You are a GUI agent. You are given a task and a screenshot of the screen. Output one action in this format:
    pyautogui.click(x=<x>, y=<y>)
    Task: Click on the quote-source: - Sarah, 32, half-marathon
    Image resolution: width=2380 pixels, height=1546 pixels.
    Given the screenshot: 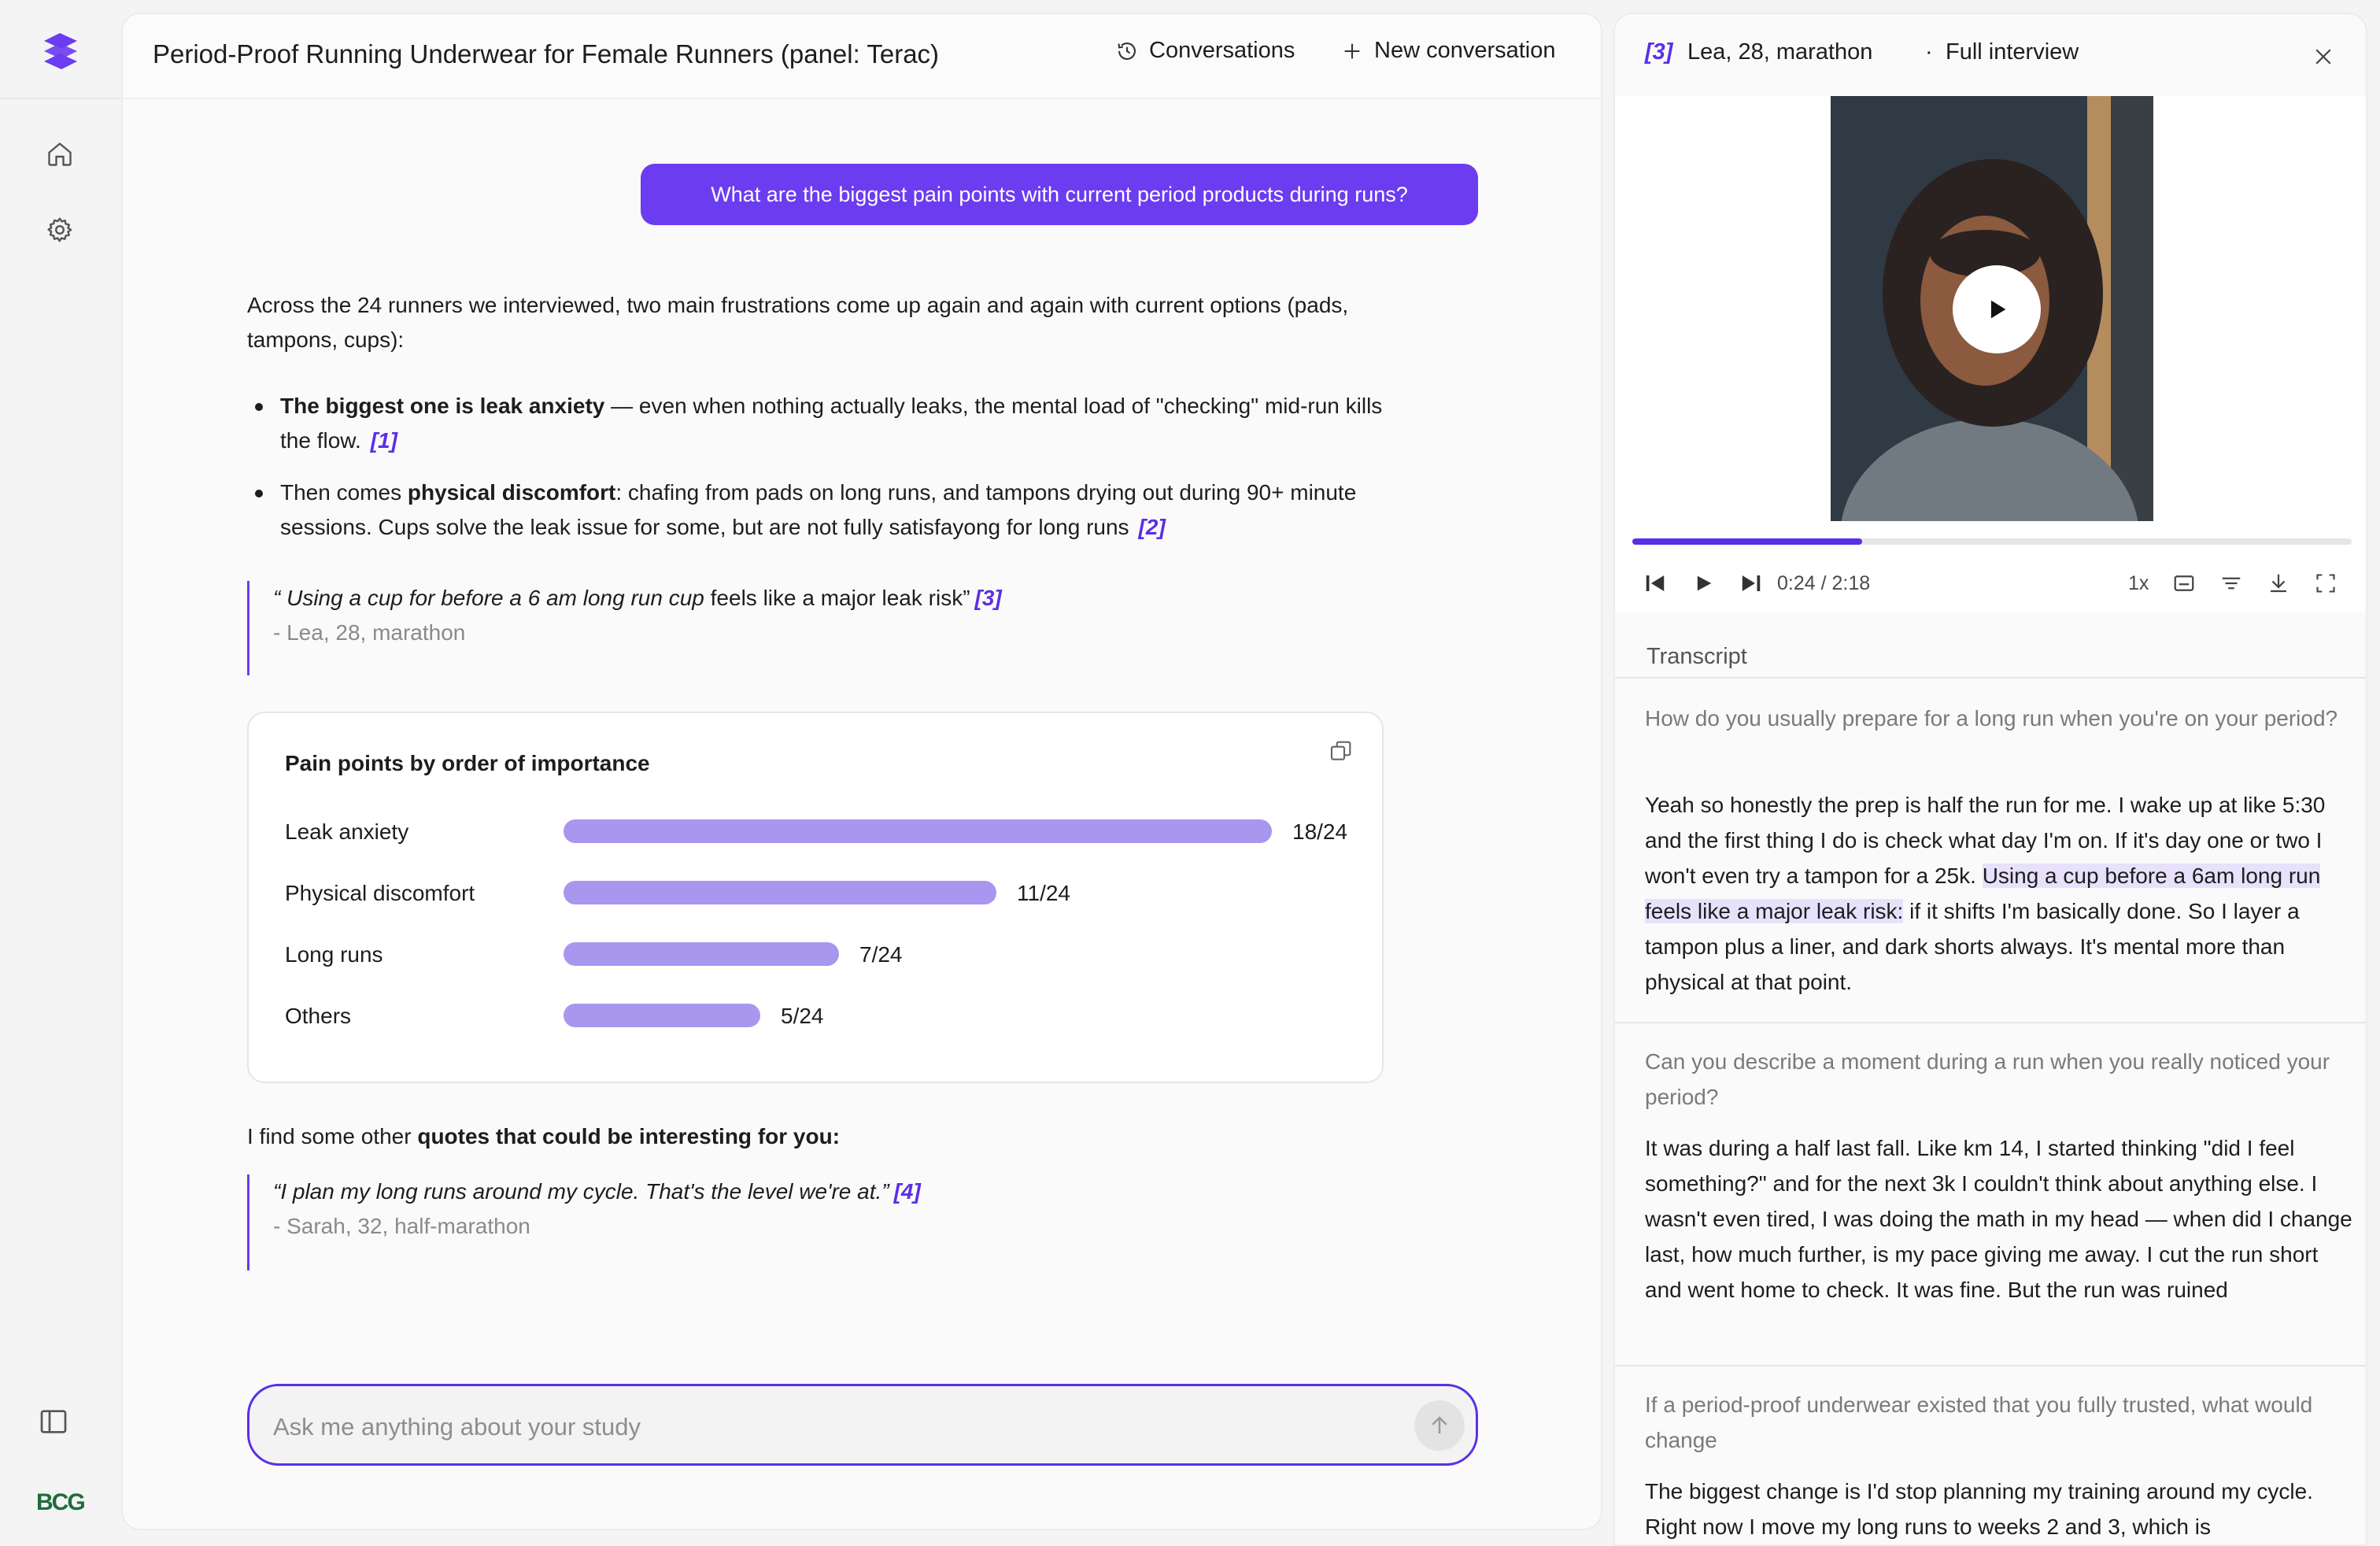 What is the action you would take?
    pyautogui.click(x=401, y=1226)
    